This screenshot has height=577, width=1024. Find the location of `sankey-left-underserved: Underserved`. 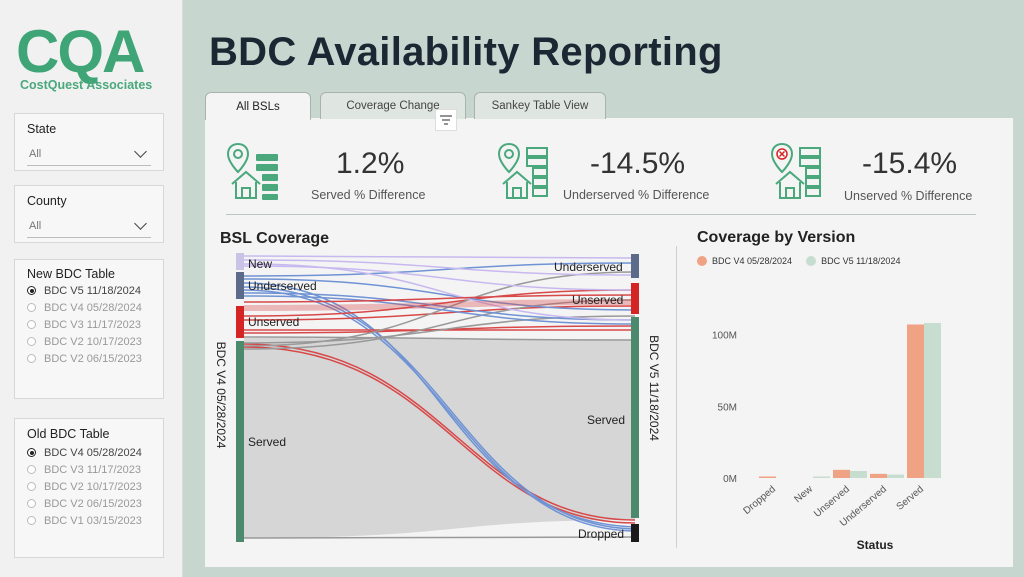

sankey-left-underserved: Underserved is located at coordinates (282, 286).